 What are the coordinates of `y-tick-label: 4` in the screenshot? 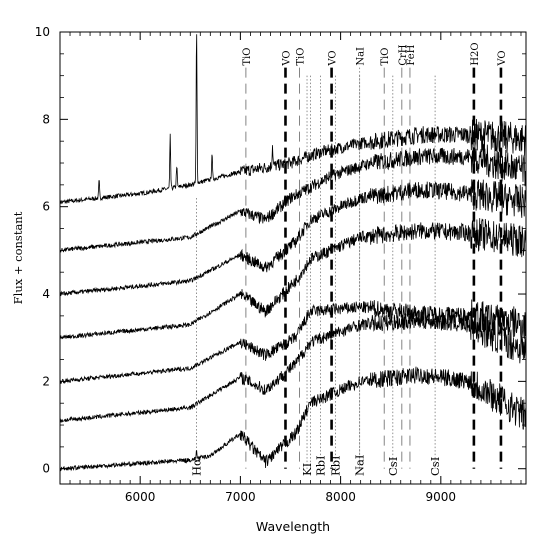 It's located at (46, 294).